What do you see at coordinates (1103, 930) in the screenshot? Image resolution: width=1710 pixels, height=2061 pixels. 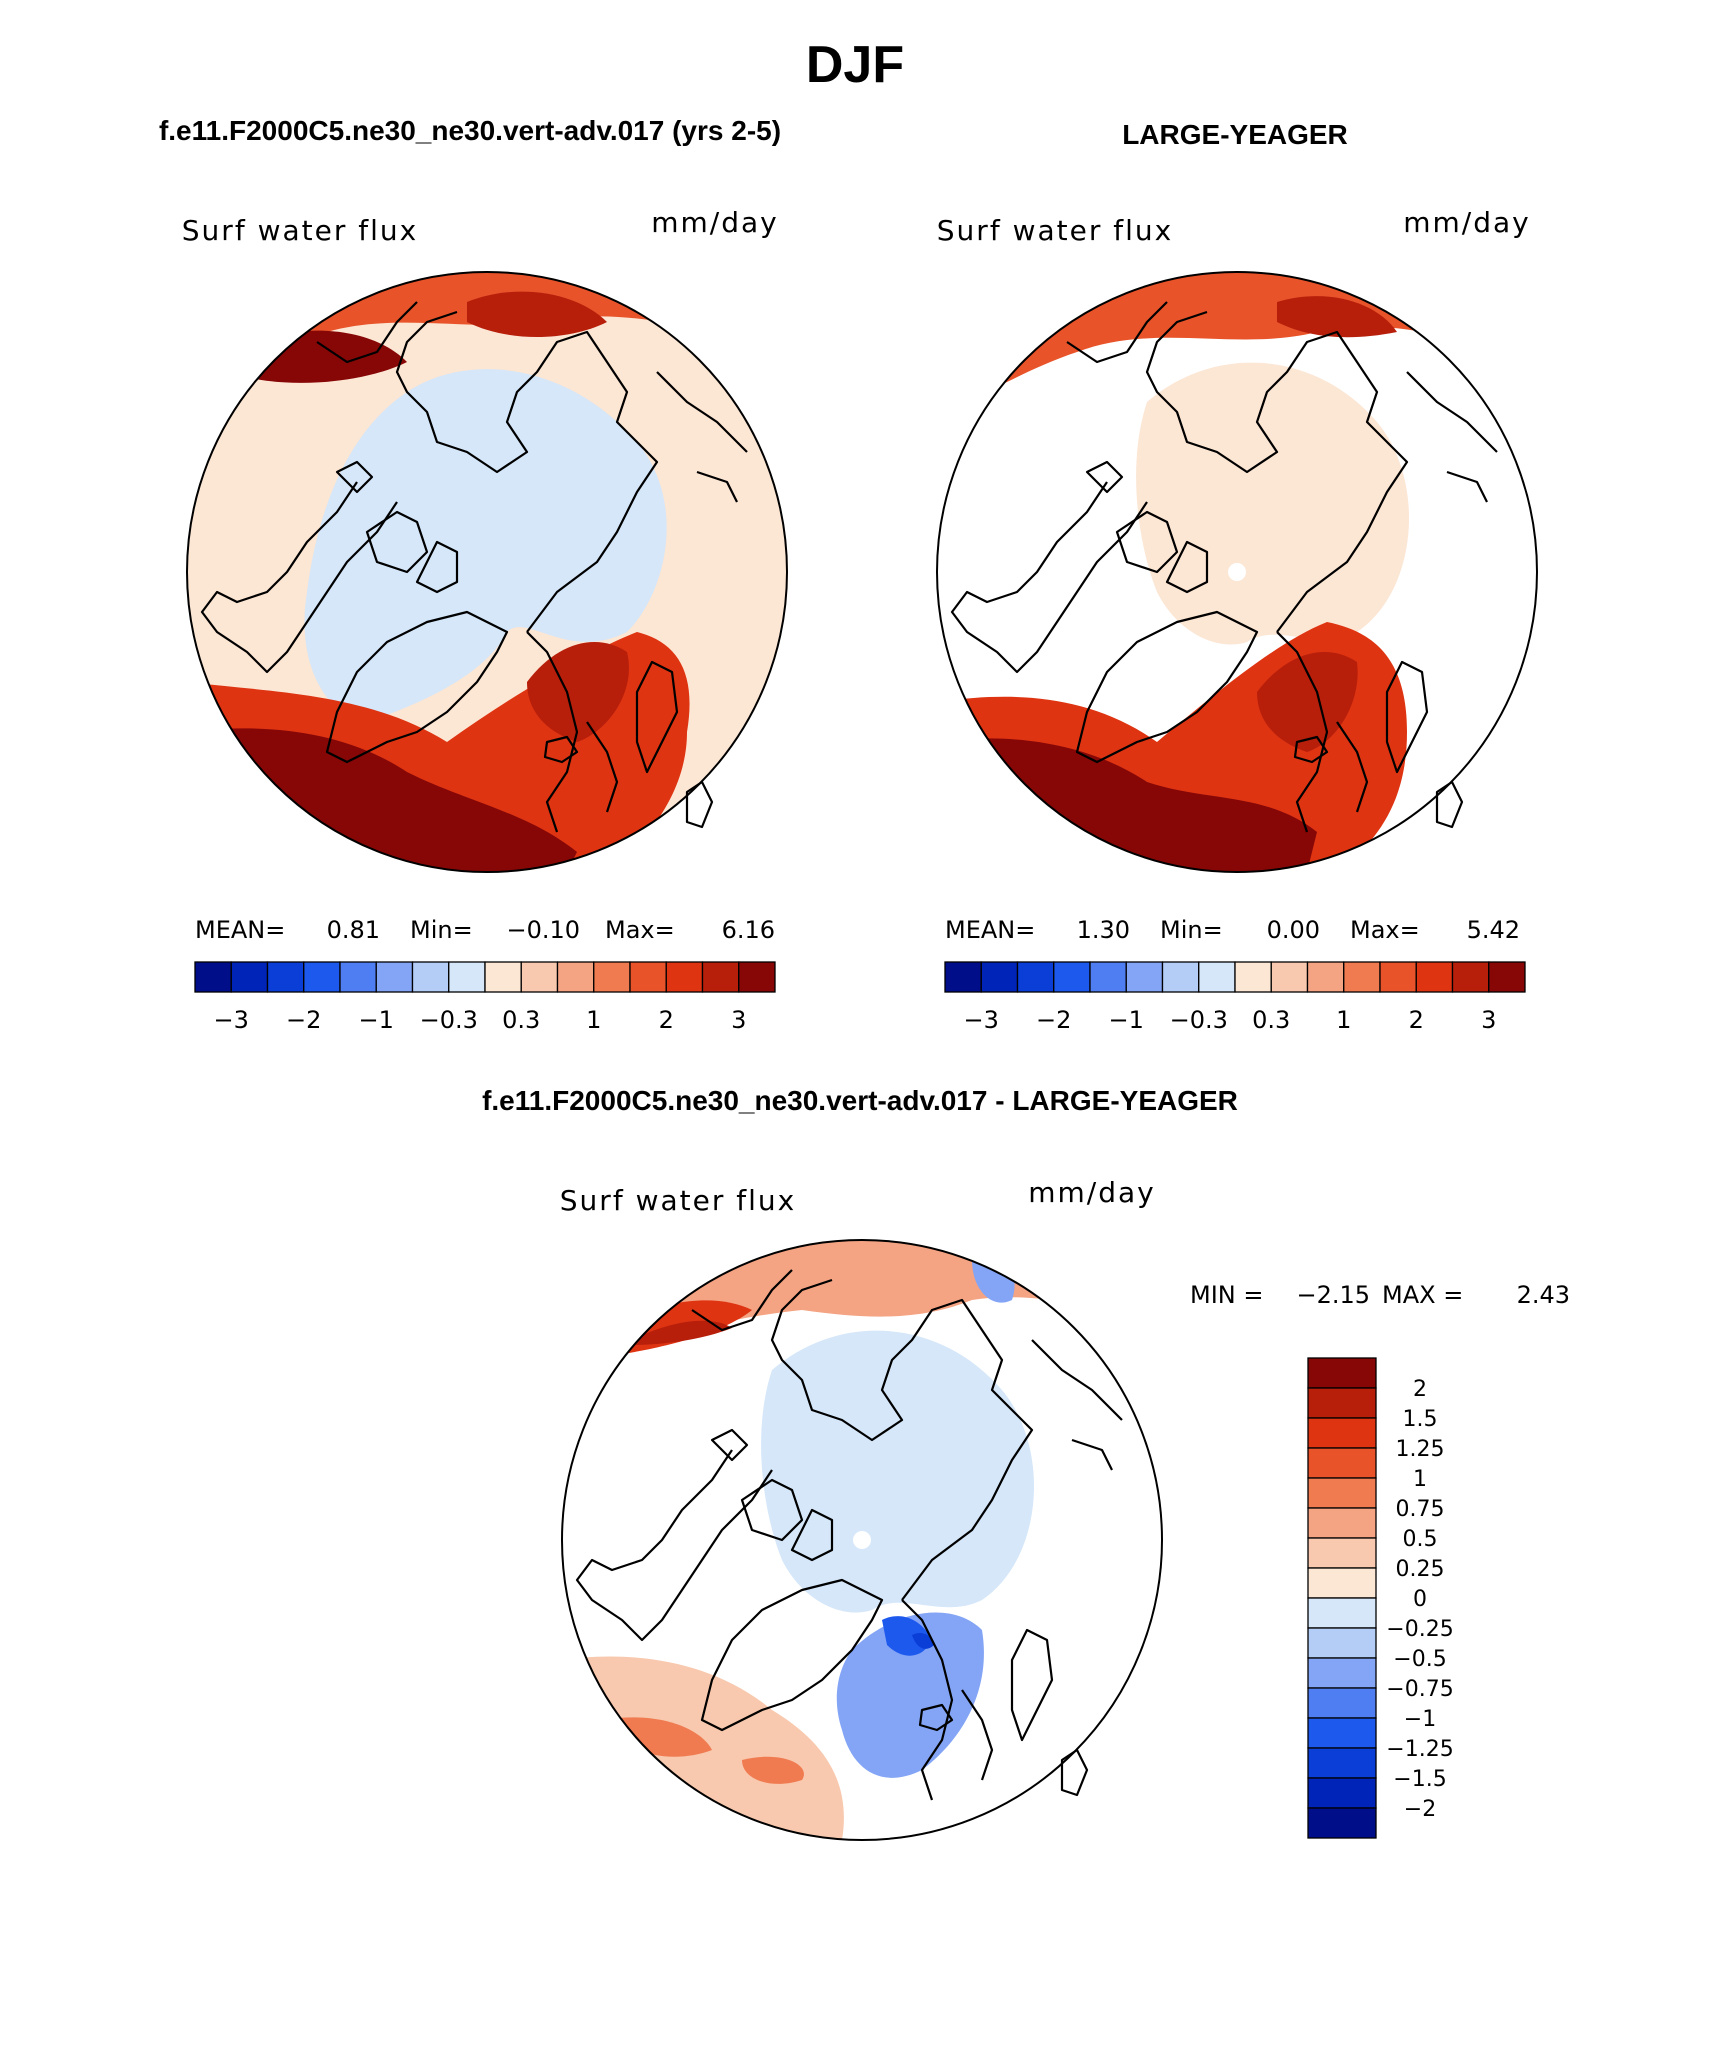 I see `obs-mean-value: 1.30` at bounding box center [1103, 930].